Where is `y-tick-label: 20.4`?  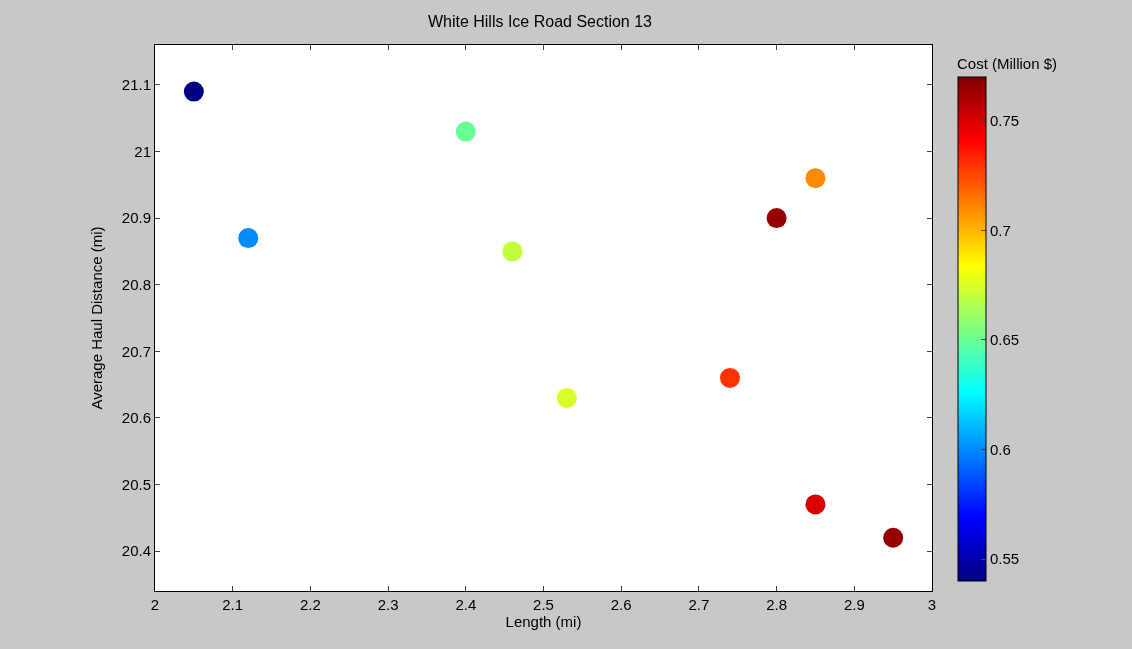 y-tick-label: 20.4 is located at coordinates (136, 551).